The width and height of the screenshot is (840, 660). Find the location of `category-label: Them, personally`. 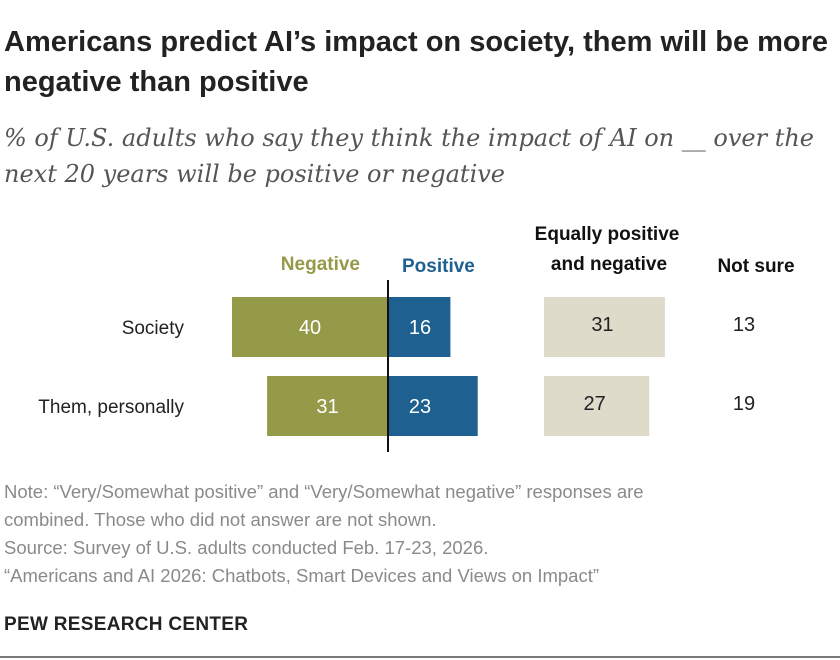

category-label: Them, personally is located at coordinates (111, 407).